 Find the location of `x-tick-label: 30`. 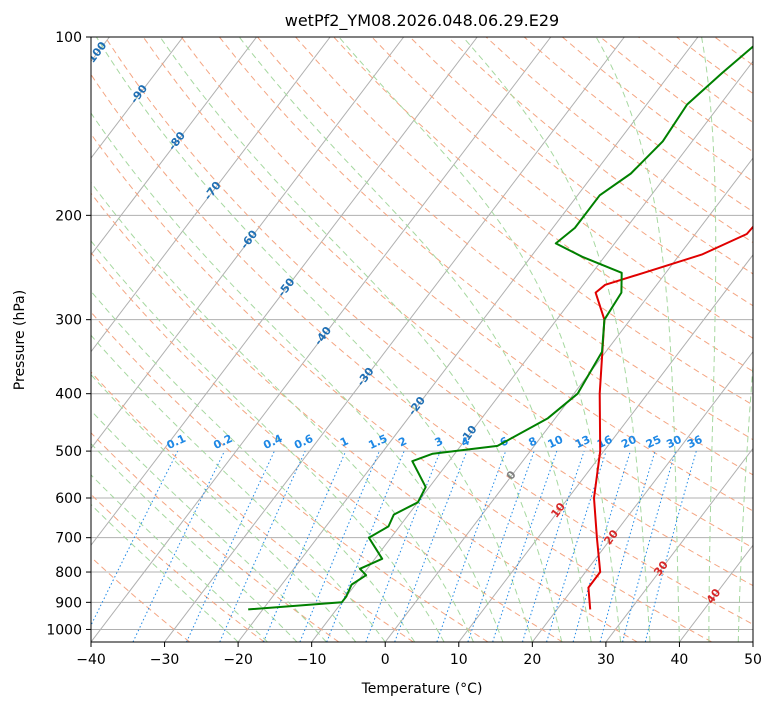

x-tick-label: 30 is located at coordinates (606, 660).